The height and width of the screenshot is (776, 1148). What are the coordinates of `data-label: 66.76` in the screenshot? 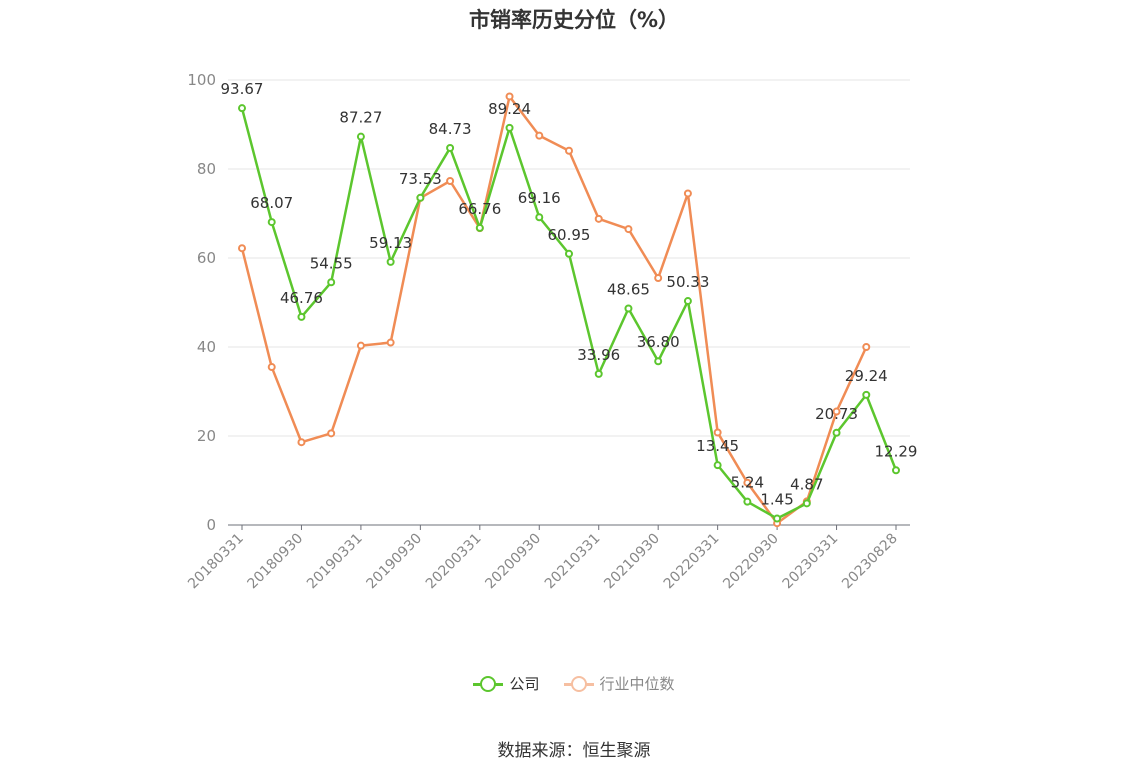 It's located at (479, 209).